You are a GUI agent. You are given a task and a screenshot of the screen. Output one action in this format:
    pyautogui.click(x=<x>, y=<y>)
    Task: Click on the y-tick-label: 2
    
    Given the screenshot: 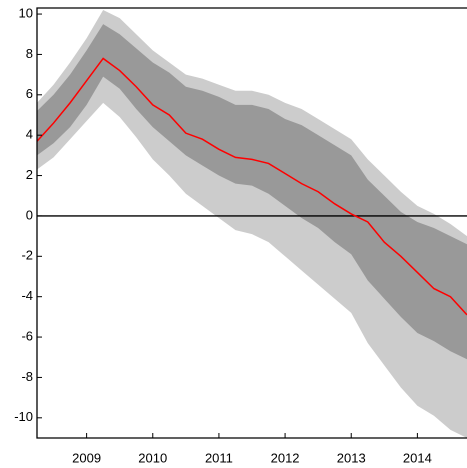 What is the action you would take?
    pyautogui.click(x=29, y=174)
    